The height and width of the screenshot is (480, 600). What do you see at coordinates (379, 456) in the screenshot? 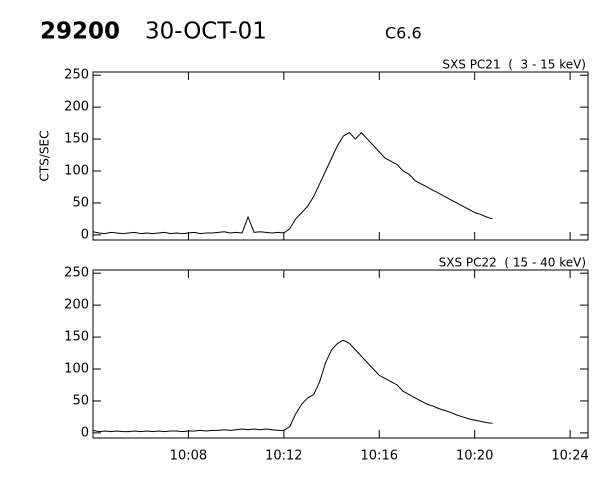
I see `x-tick-label: 10:16` at bounding box center [379, 456].